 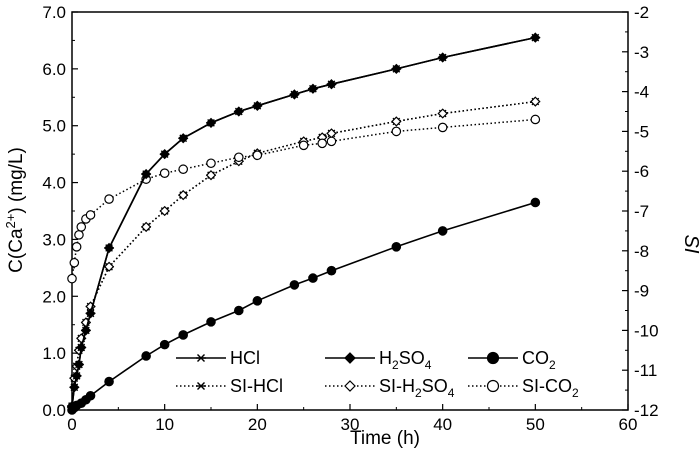 I want to click on y-tick-label: 4.0, so click(x=54, y=183).